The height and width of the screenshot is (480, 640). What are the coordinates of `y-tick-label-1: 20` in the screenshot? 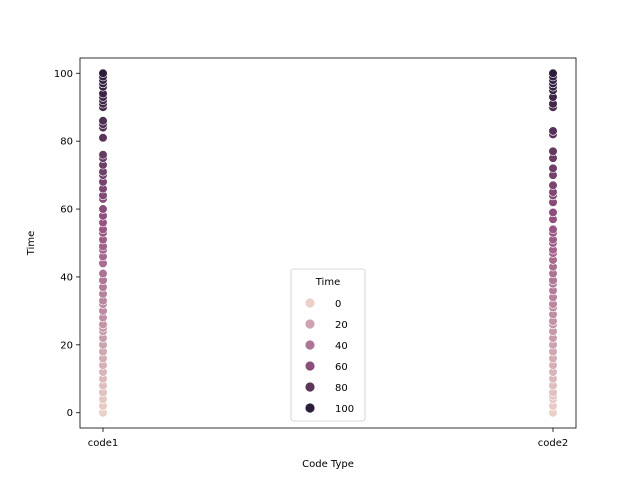 It's located at (66, 345).